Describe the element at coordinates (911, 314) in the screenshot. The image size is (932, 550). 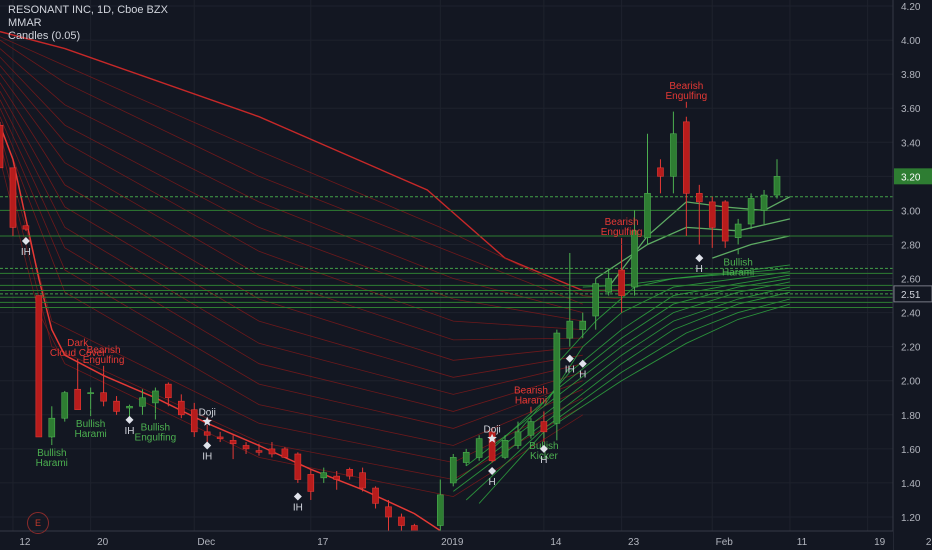
I see `price-tick-label: 2.40` at that location.